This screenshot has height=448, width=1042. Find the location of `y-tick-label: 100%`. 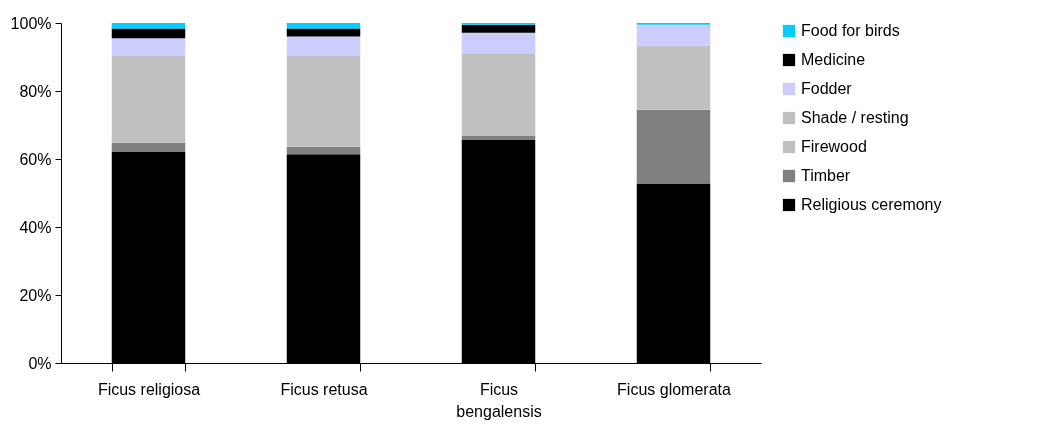

y-tick-label: 100% is located at coordinates (31, 23).